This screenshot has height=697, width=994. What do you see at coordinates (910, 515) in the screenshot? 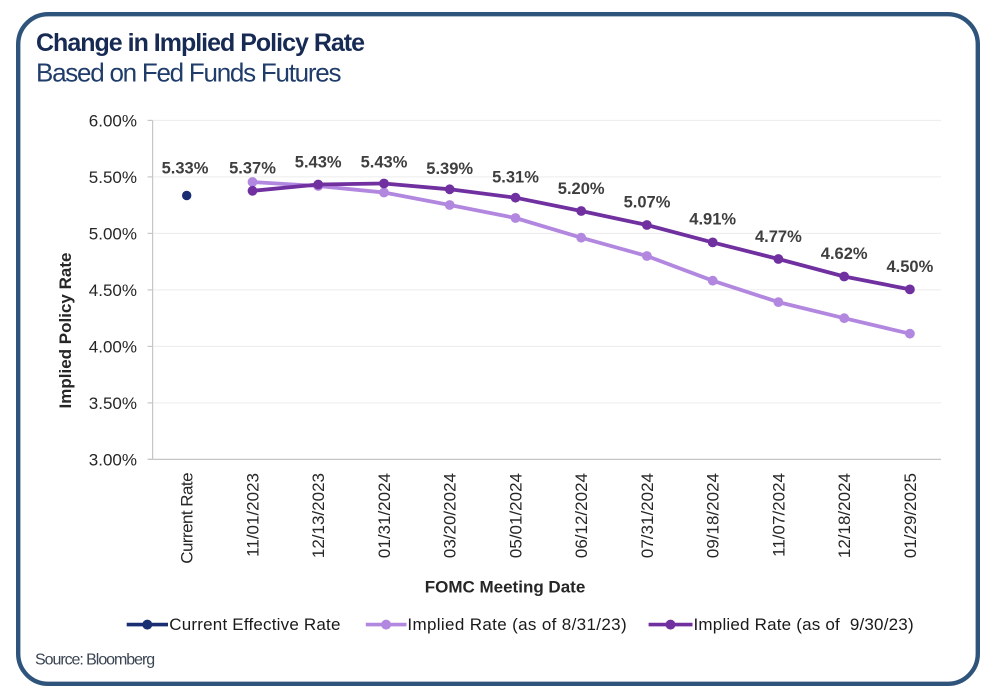
I see `svg-text: 01/29/2025` at bounding box center [910, 515].